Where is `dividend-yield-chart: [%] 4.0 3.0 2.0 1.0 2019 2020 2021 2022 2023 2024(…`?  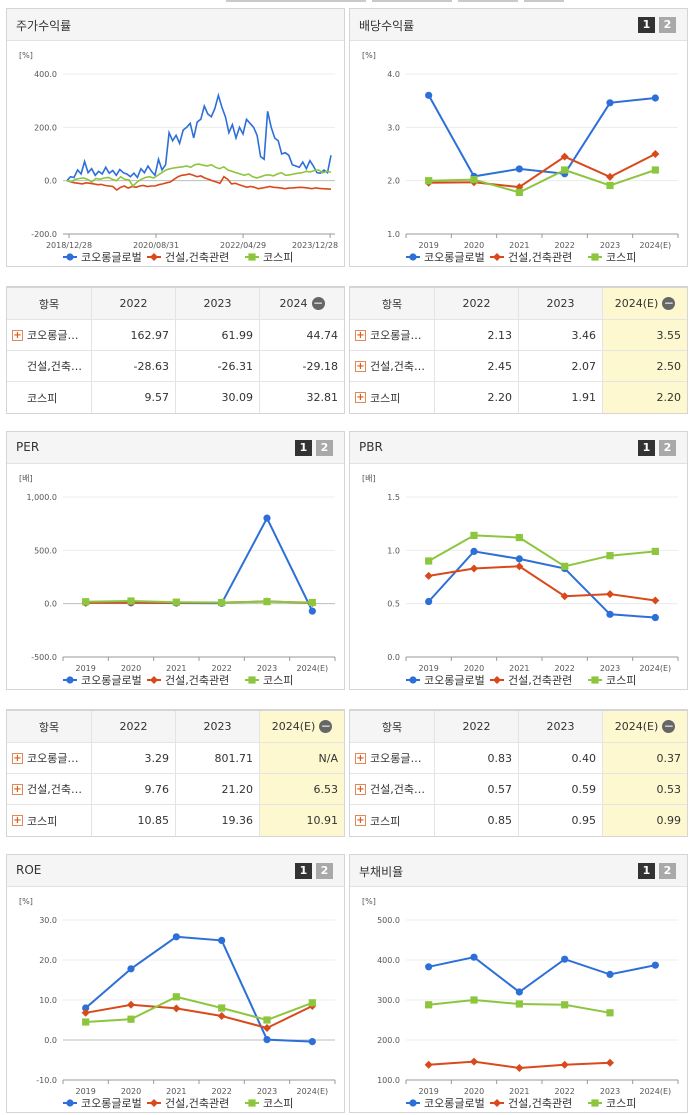 dividend-yield-chart: [%] 4.0 3.0 2.0 1.0 2019 2020 2021 2022 2023 2024(… is located at coordinates (520, 157).